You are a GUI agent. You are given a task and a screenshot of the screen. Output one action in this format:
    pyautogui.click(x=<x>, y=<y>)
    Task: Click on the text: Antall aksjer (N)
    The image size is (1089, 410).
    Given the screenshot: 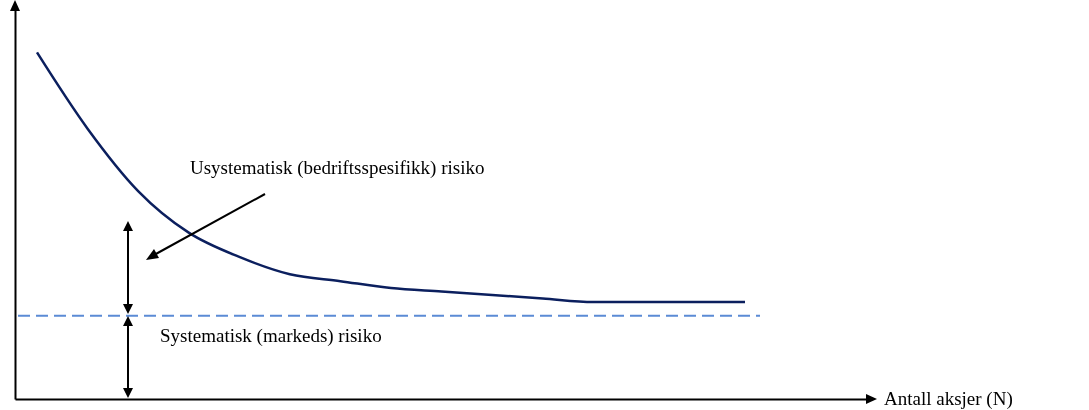 What is the action you would take?
    pyautogui.click(x=948, y=399)
    